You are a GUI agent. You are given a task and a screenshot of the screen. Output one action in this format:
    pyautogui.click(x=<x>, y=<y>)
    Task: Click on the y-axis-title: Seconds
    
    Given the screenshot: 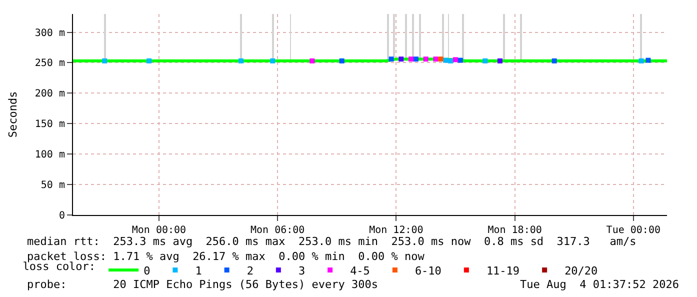 What is the action you would take?
    pyautogui.click(x=13, y=114)
    